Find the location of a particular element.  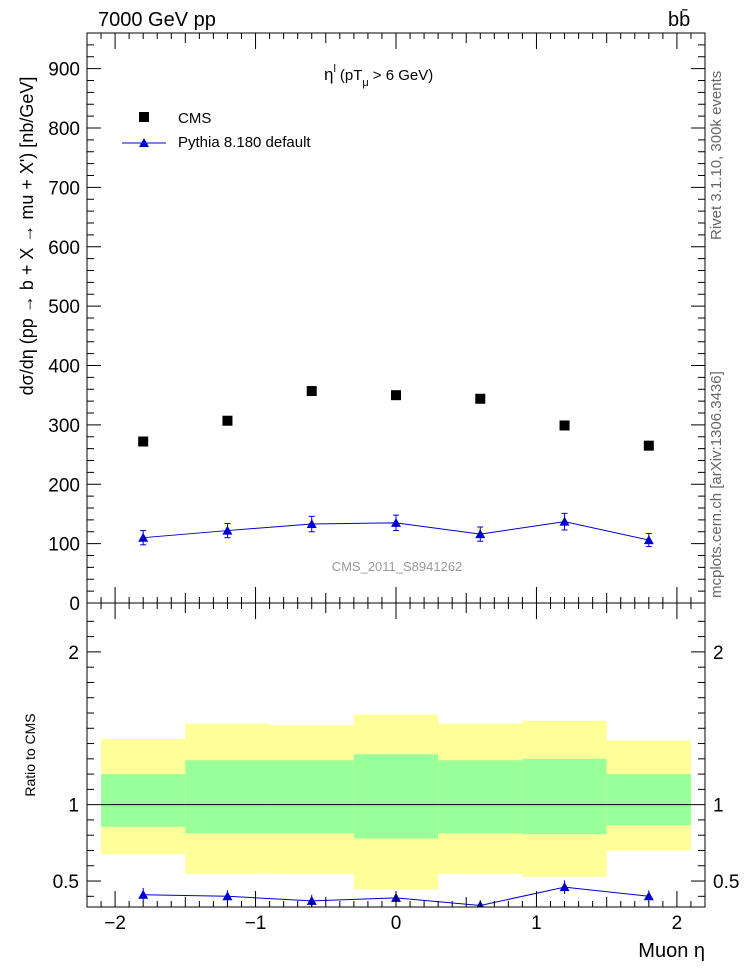

main-y-tick-label: 800 is located at coordinates (64, 129).